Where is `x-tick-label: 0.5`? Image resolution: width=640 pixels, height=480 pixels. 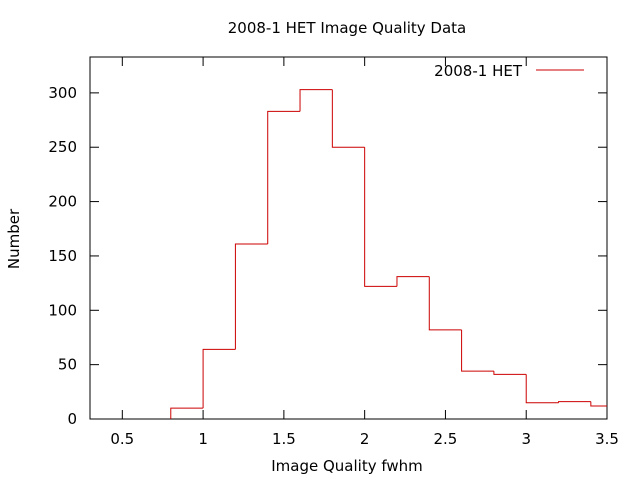
x-tick-label: 0.5 is located at coordinates (122, 439).